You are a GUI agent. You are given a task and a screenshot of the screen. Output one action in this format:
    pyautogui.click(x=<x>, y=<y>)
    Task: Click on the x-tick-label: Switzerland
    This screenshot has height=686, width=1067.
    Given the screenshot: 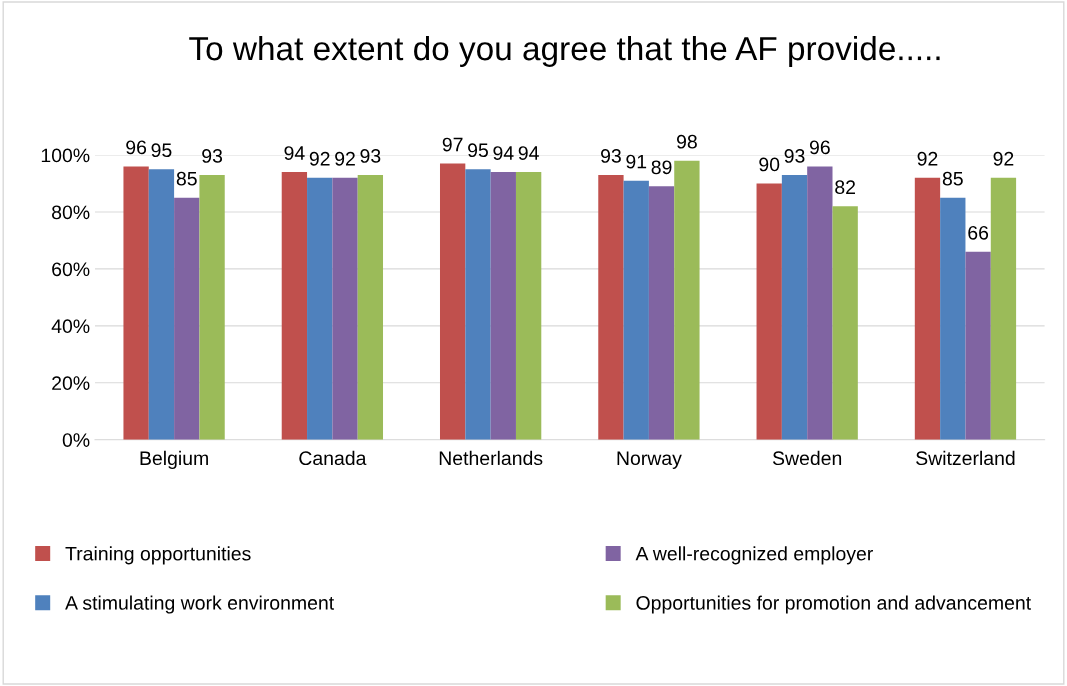 What is the action you would take?
    pyautogui.click(x=965, y=458)
    